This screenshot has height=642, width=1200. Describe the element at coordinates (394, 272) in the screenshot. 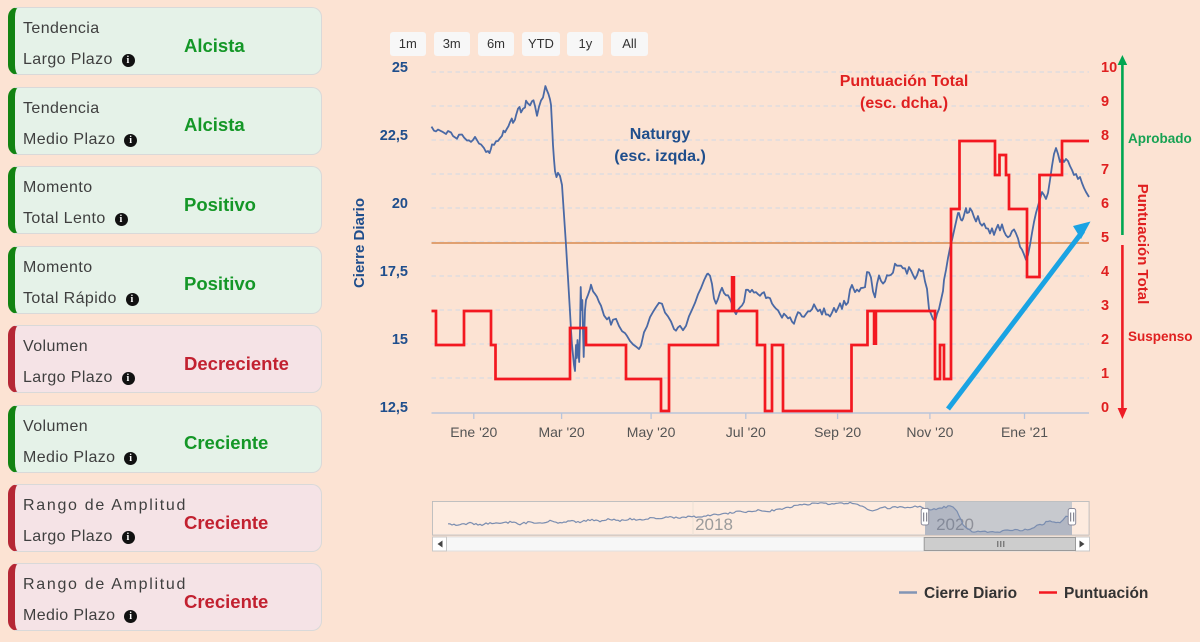

I see `svg-text: 17,5` at that location.